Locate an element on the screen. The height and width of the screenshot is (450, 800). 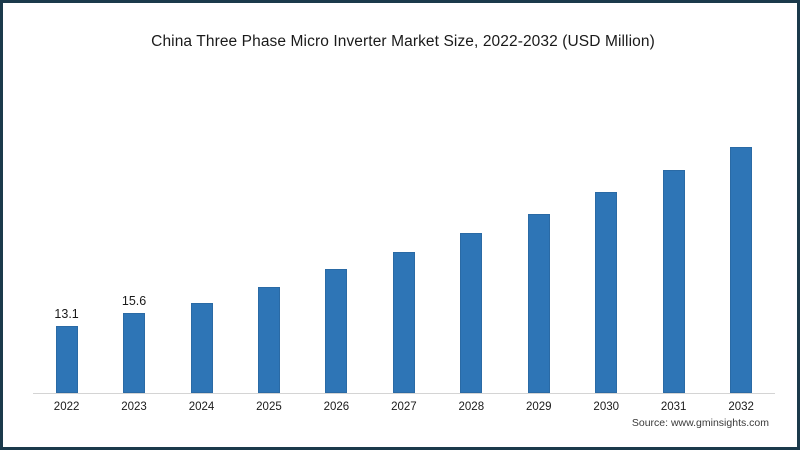
x-tick-label: 2031 is located at coordinates (673, 407).